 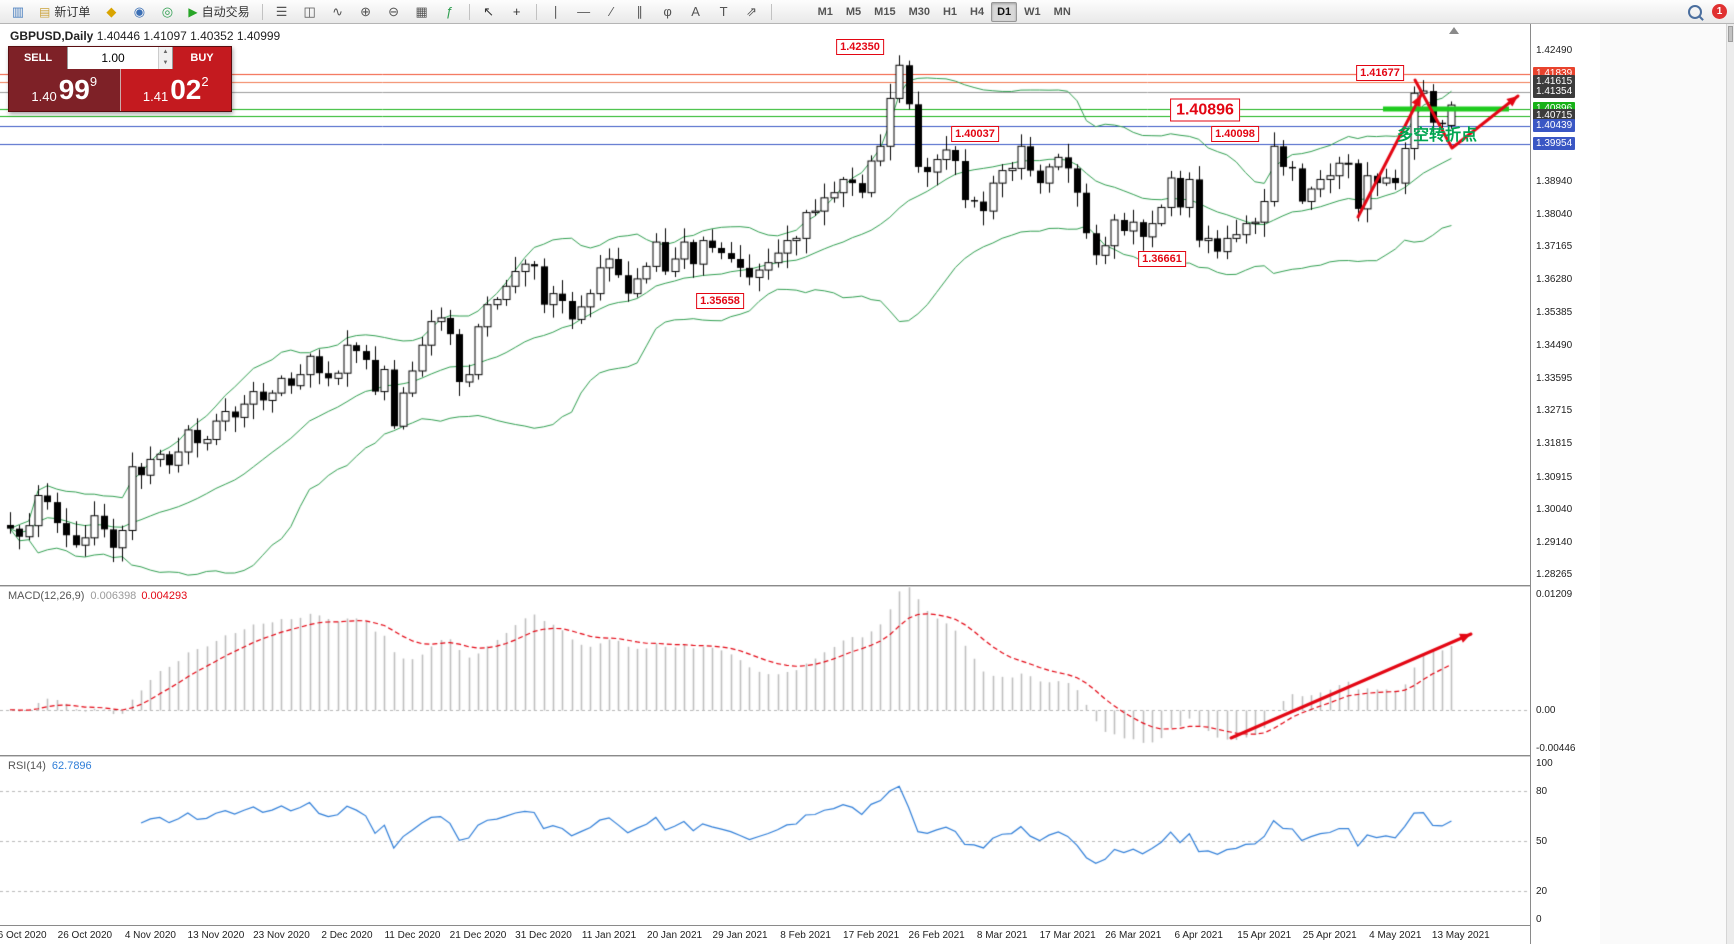 I want to click on new-order-button: ▤ 新订单, so click(x=64, y=12).